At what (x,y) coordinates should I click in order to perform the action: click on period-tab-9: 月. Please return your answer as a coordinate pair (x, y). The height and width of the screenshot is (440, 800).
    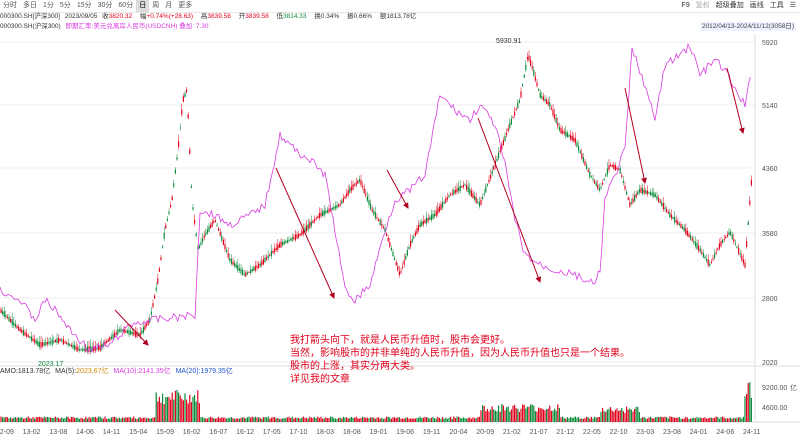
    Looking at the image, I should click on (169, 5).